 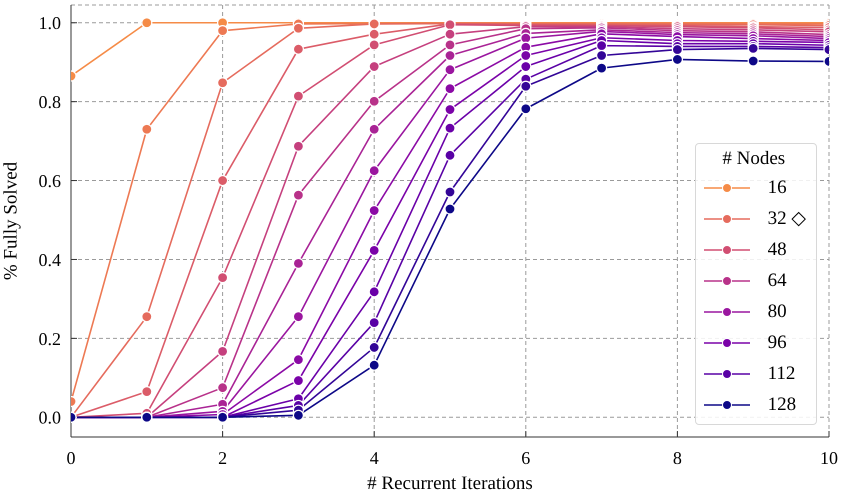 I want to click on y-tick-label: 0.6, so click(x=49, y=180).